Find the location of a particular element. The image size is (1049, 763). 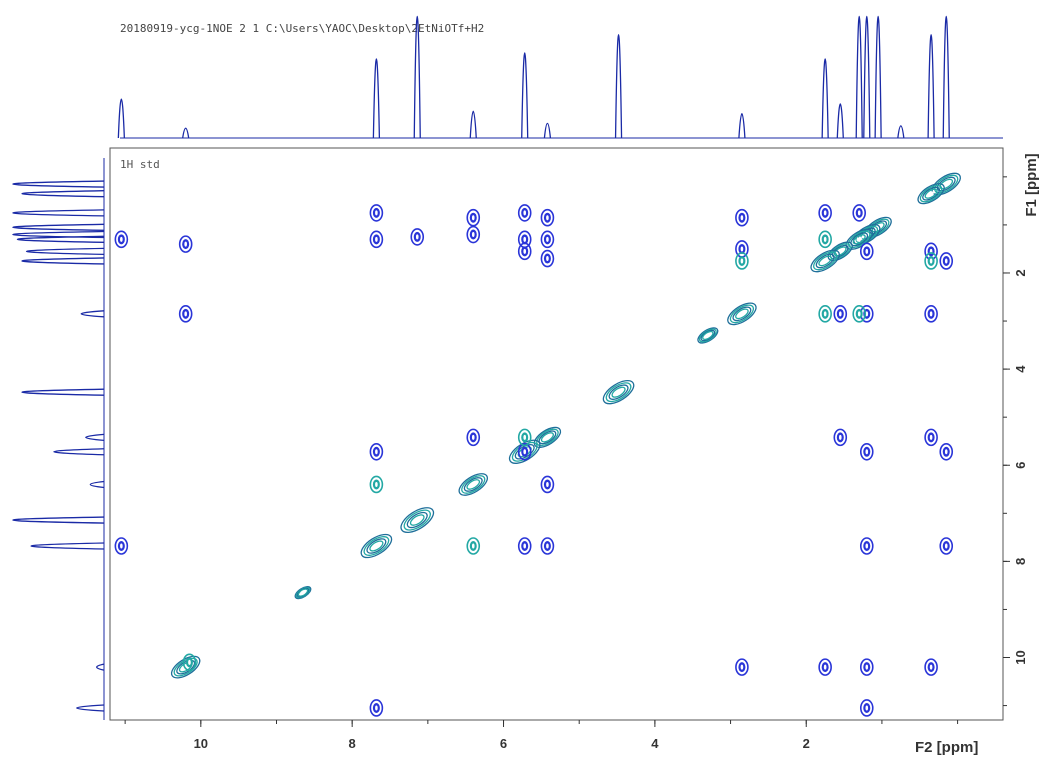

panel-label: 1H std is located at coordinates (140, 164).